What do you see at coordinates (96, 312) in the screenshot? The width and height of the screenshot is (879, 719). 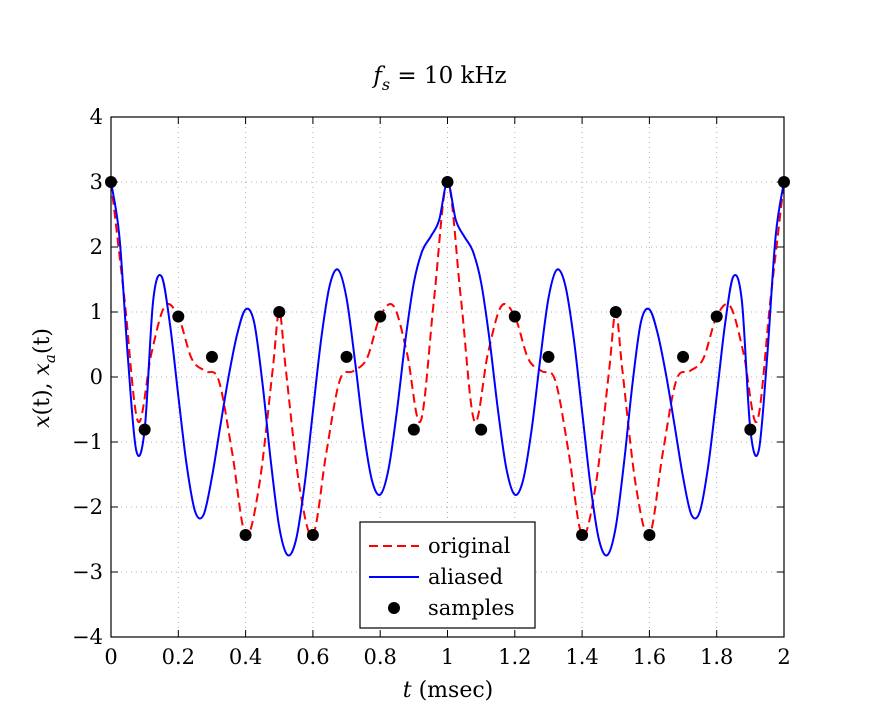 I see `y-tick-label: 1` at bounding box center [96, 312].